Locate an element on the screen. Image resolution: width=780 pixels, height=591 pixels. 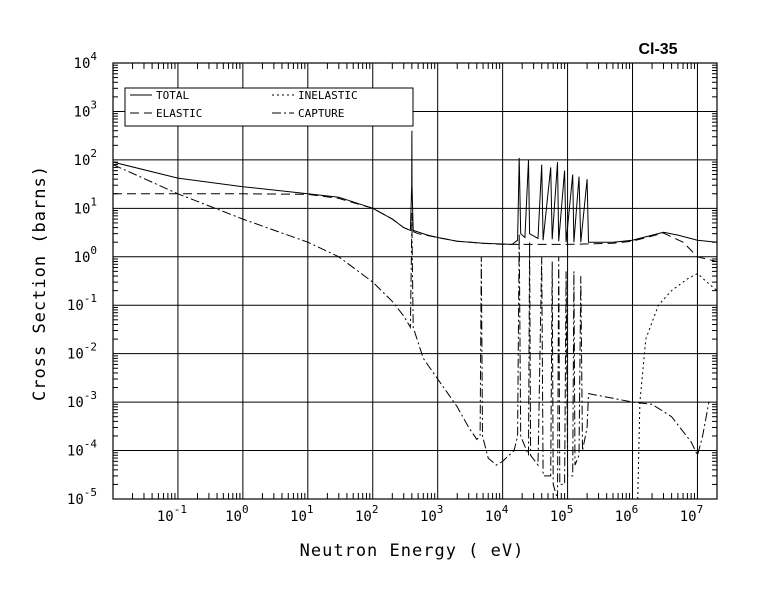
y-tick-label: 10³ is located at coordinates (85, 109).